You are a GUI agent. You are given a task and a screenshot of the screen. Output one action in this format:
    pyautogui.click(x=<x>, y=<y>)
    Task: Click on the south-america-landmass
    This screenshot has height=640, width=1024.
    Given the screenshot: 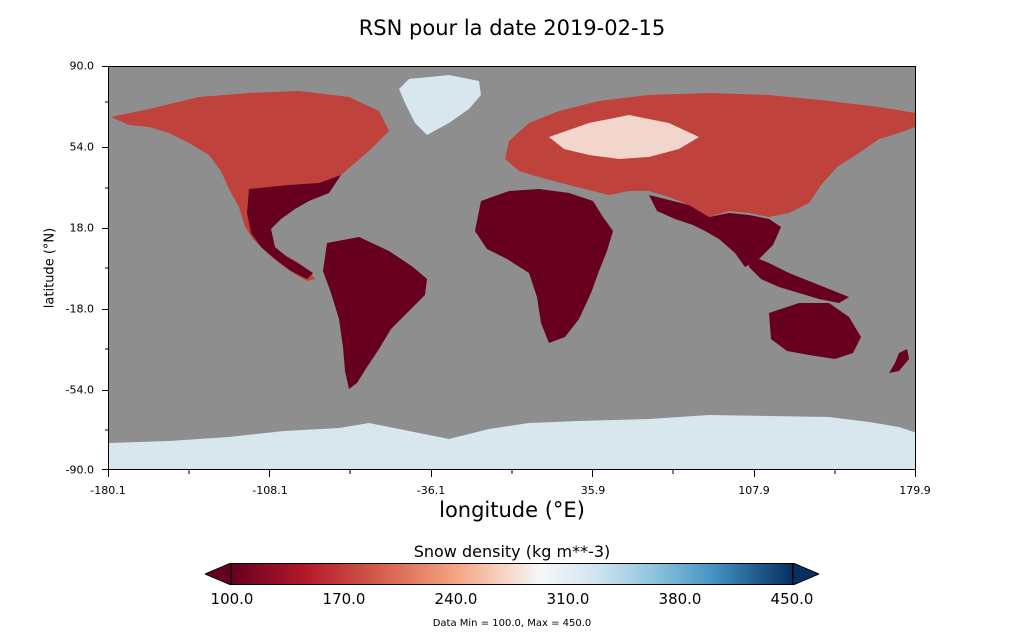 What is the action you would take?
    pyautogui.click(x=375, y=313)
    